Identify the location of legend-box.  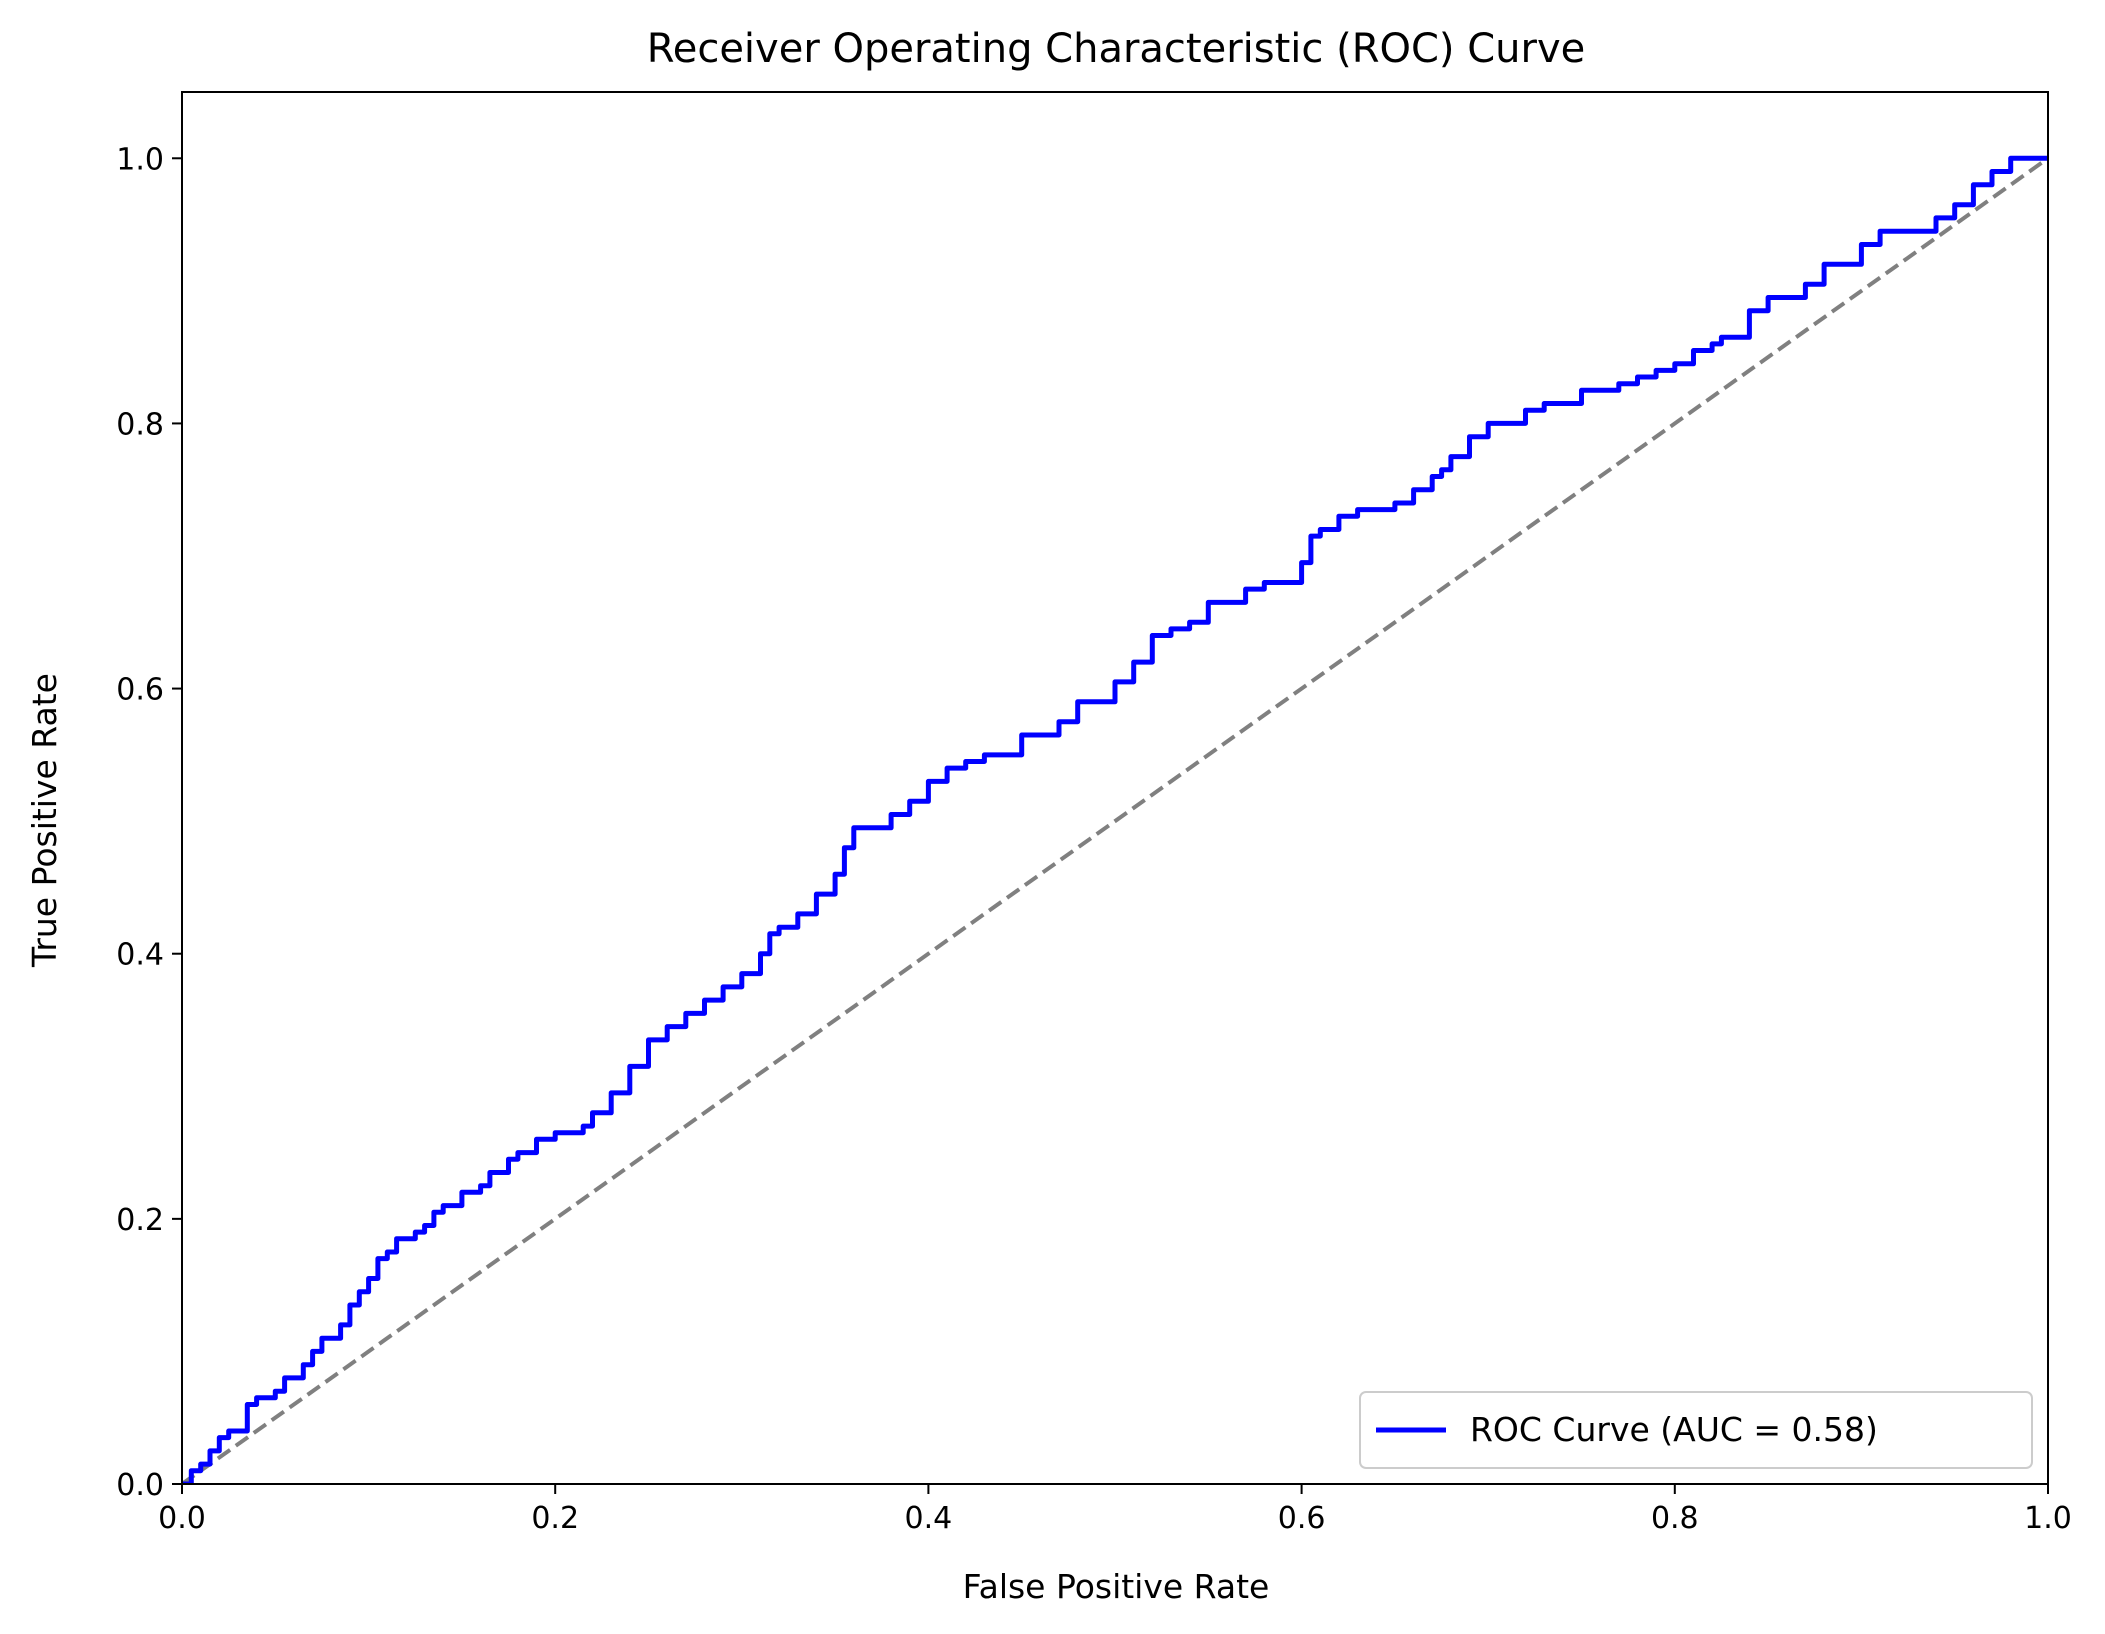
(1696, 1430).